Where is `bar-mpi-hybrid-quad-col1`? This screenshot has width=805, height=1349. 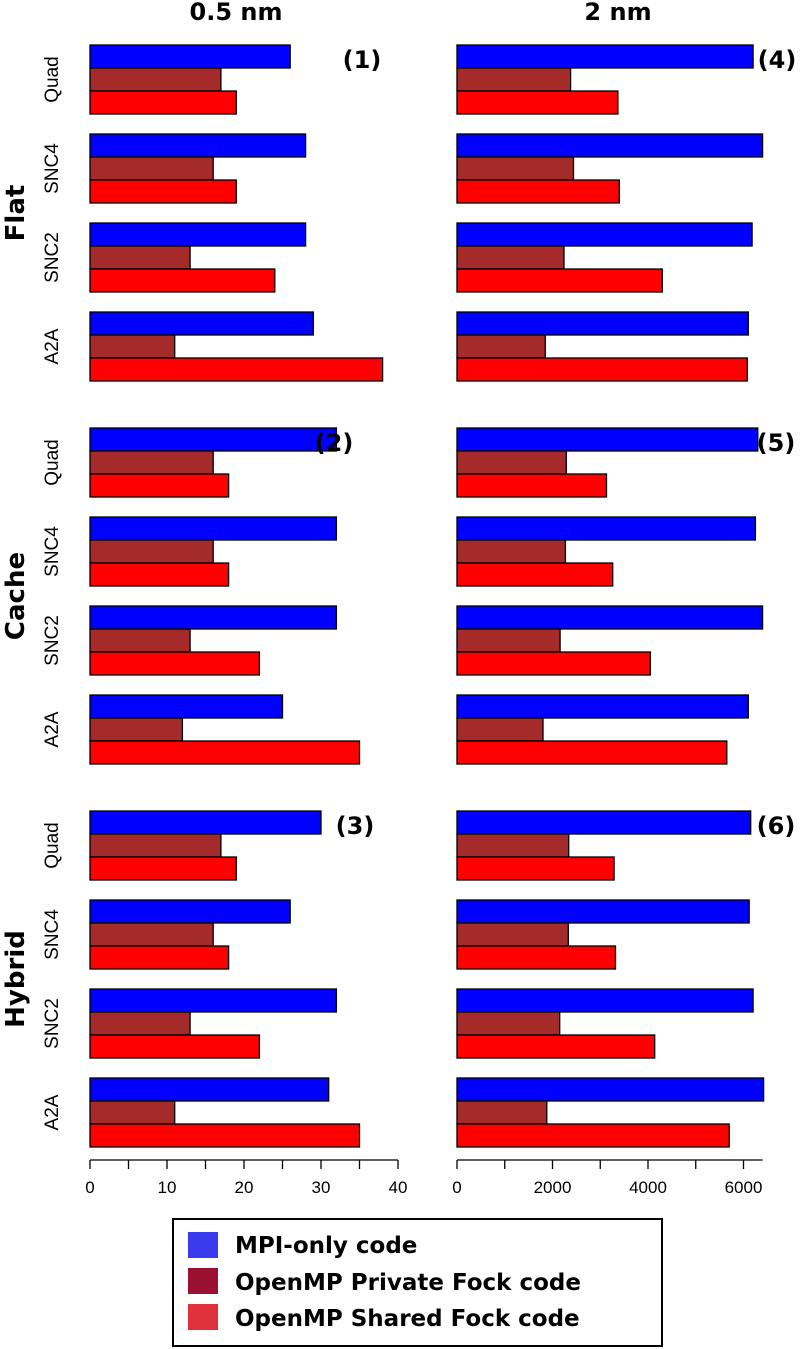
bar-mpi-hybrid-quad-col1 is located at coordinates (604, 822).